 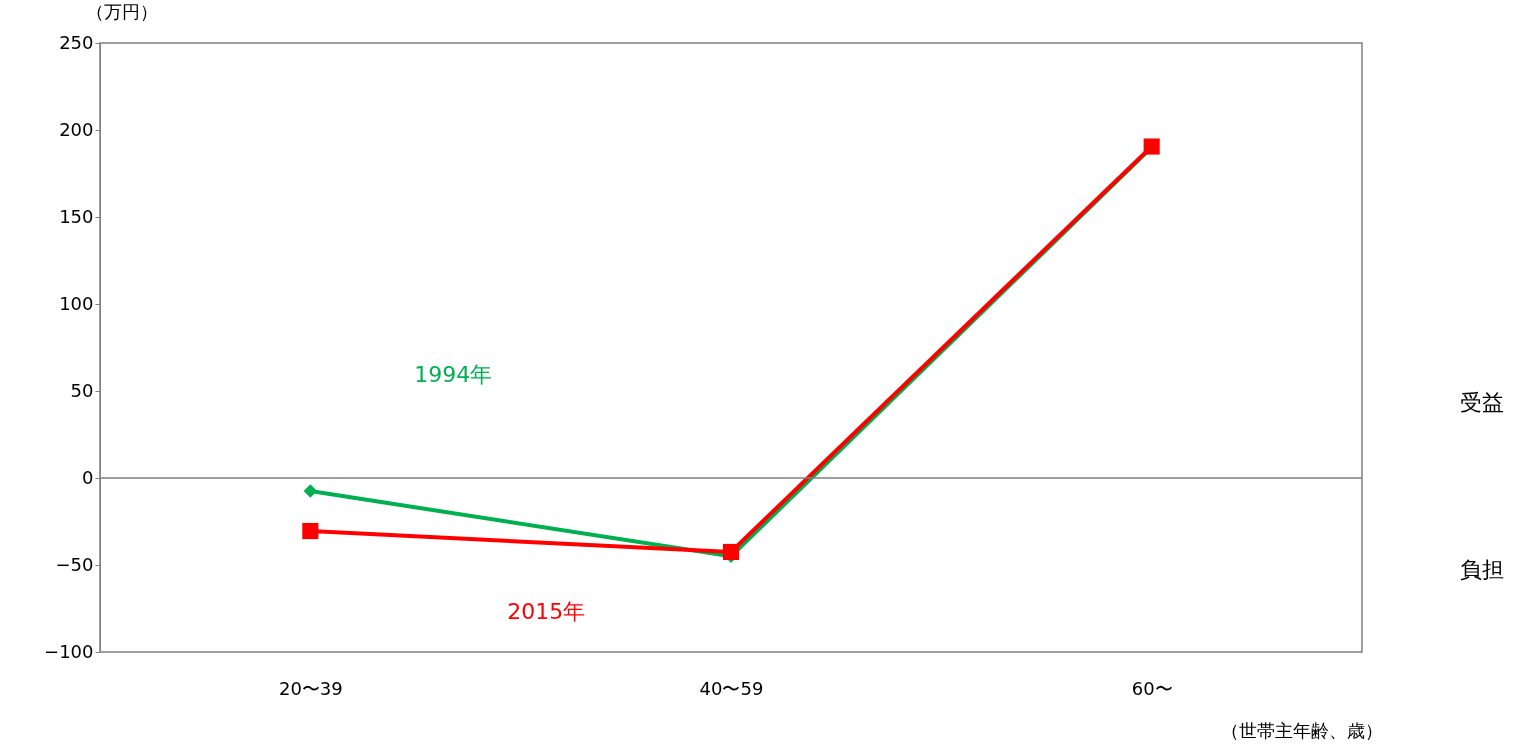 I want to click on y-tick-label: 50, so click(x=82, y=390).